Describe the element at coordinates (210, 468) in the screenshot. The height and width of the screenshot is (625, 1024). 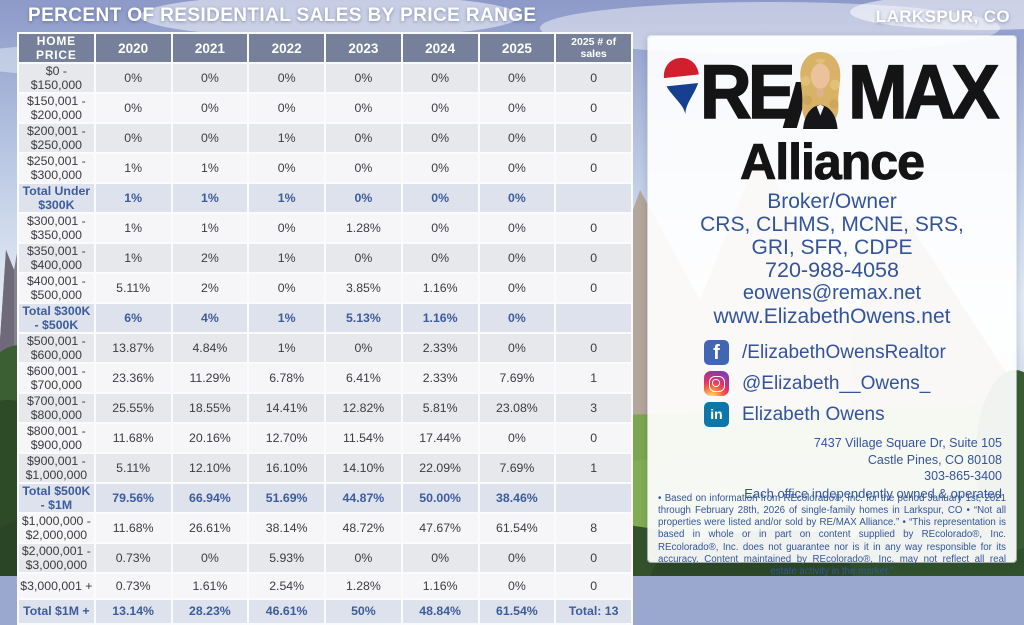
I see `cell-value: 12.10%` at that location.